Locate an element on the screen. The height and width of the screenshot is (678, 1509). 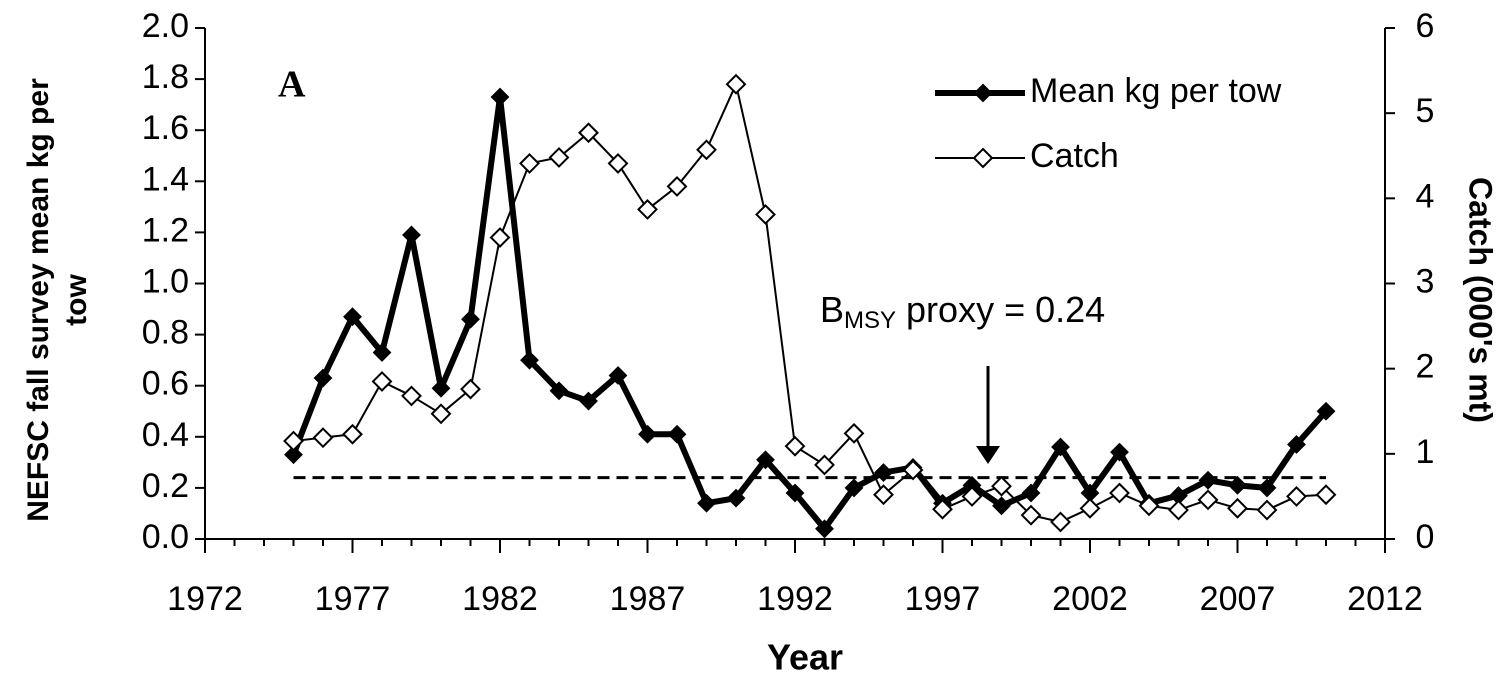
y-axis-label: NEFSC fall survey mean kg per tow is located at coordinates (57, 300).